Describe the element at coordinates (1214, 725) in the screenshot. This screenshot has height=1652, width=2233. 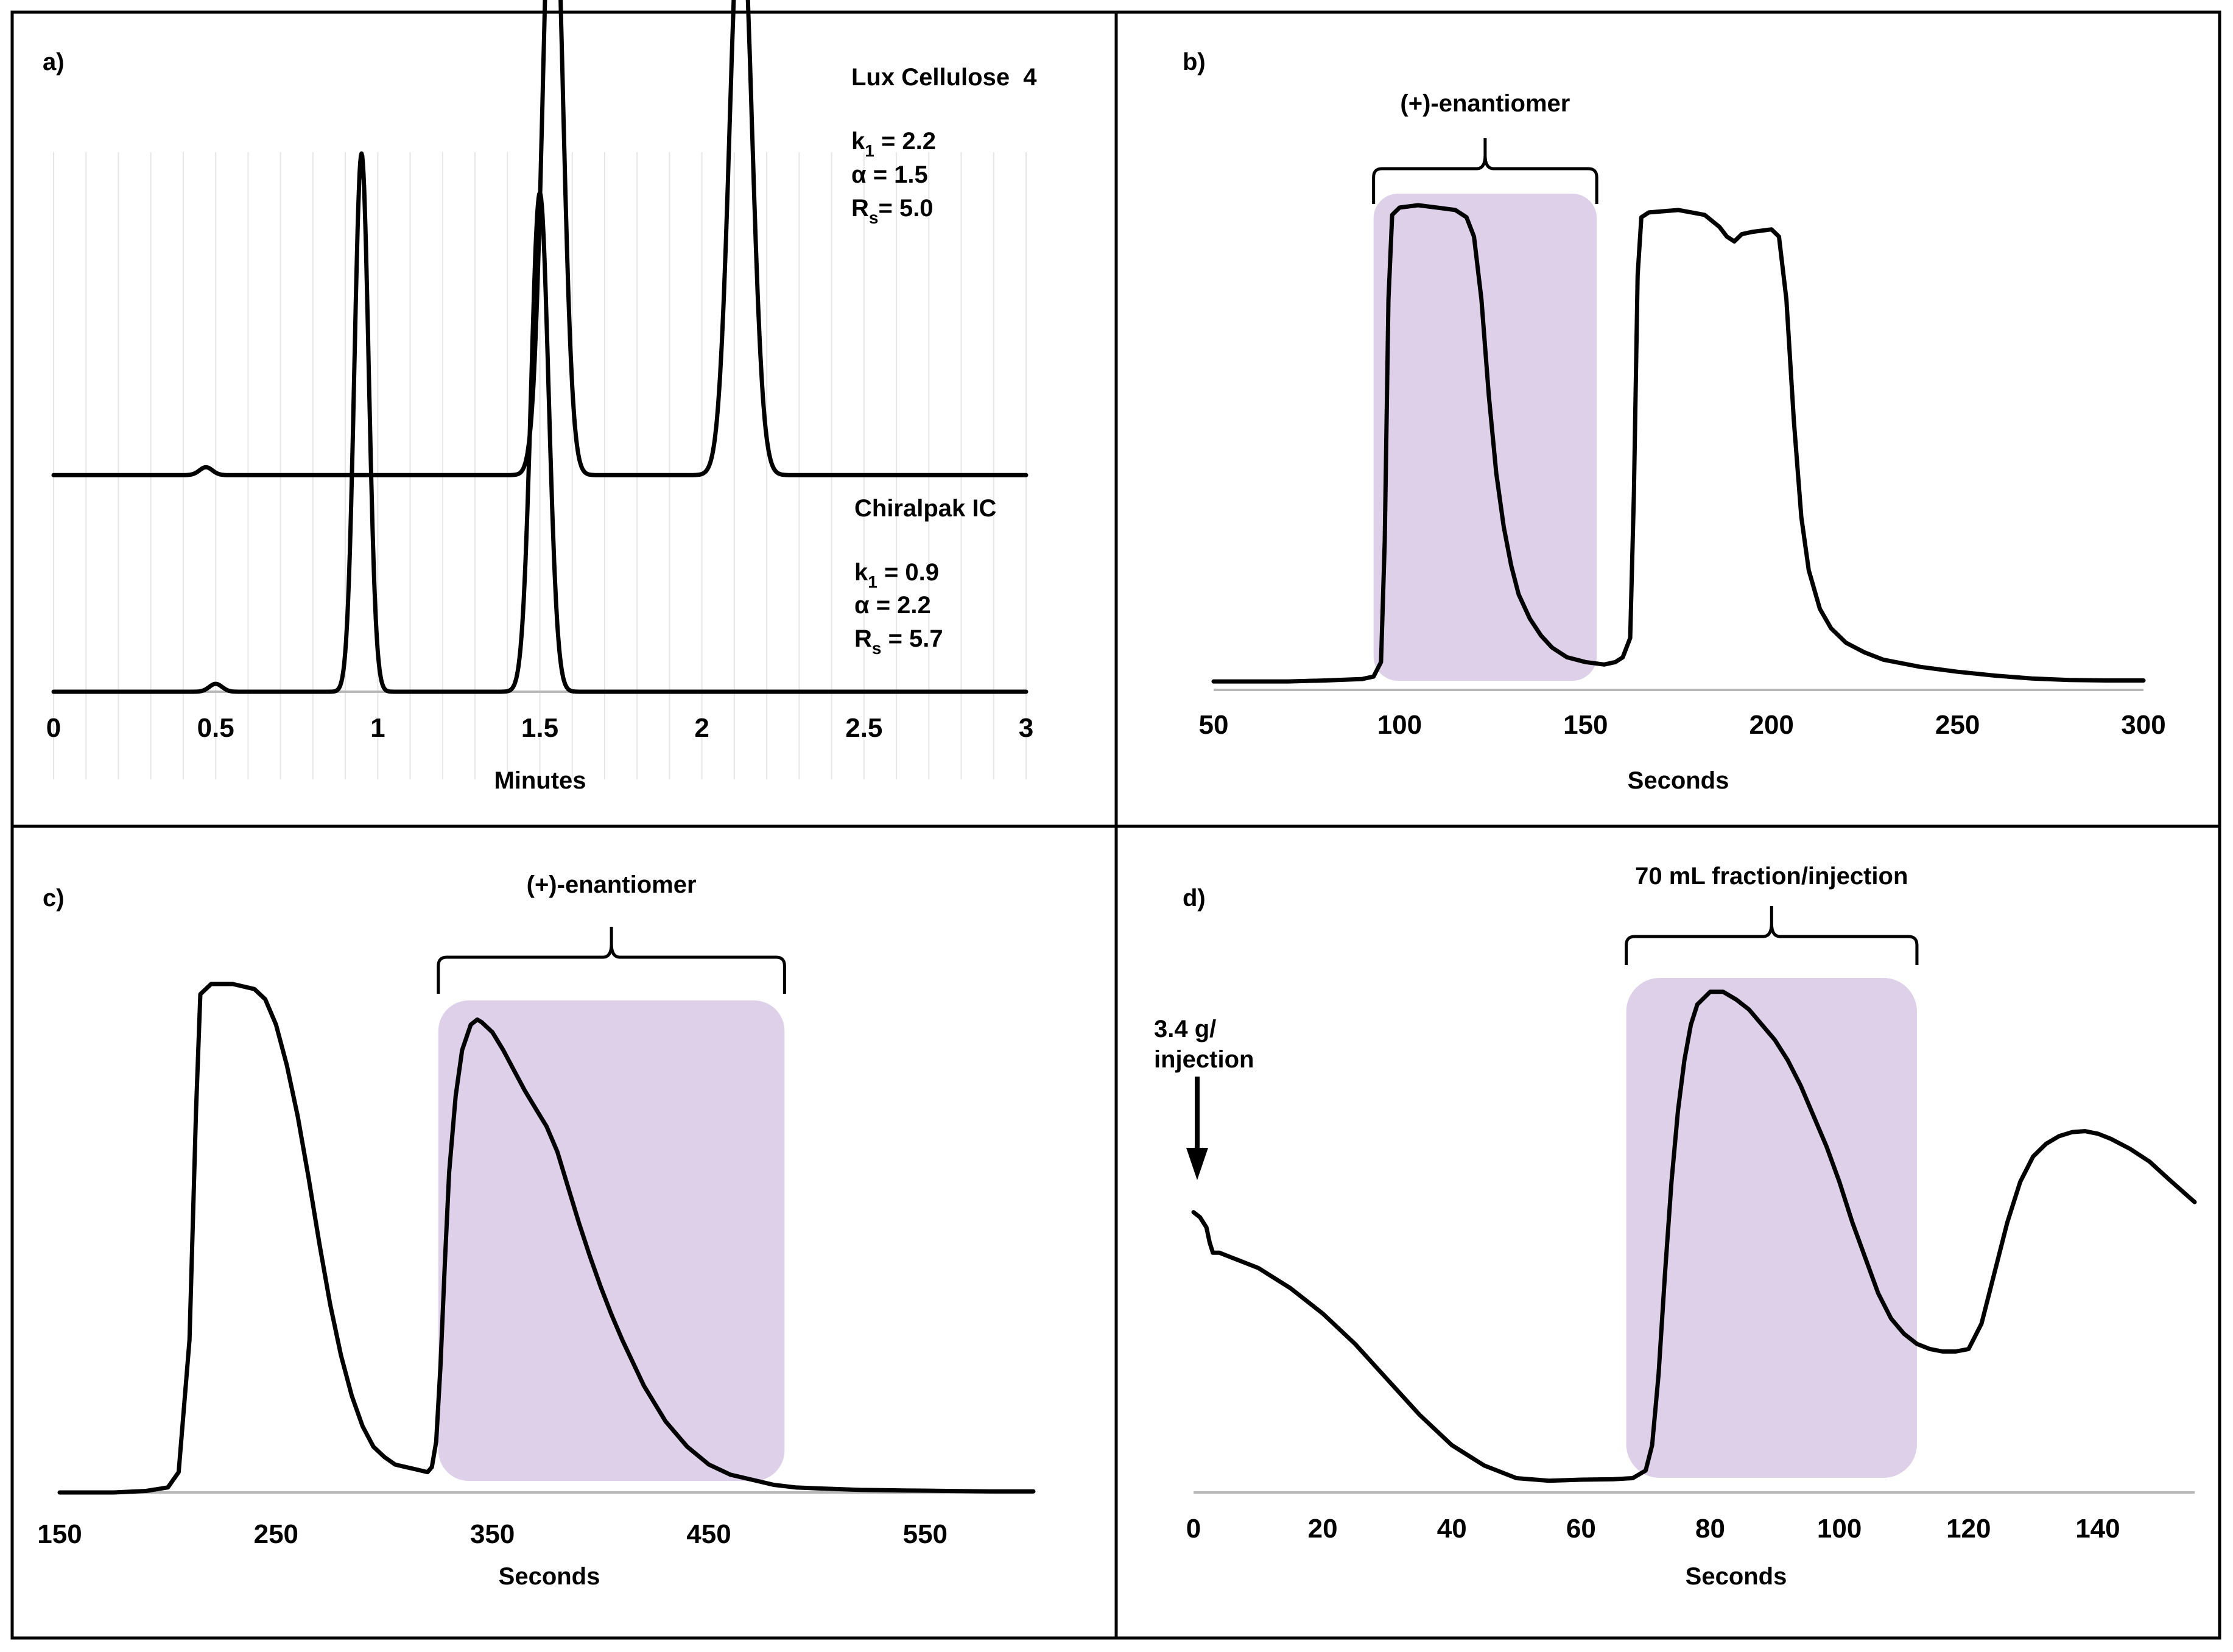
I see `panel-b-x-tick: 50` at that location.